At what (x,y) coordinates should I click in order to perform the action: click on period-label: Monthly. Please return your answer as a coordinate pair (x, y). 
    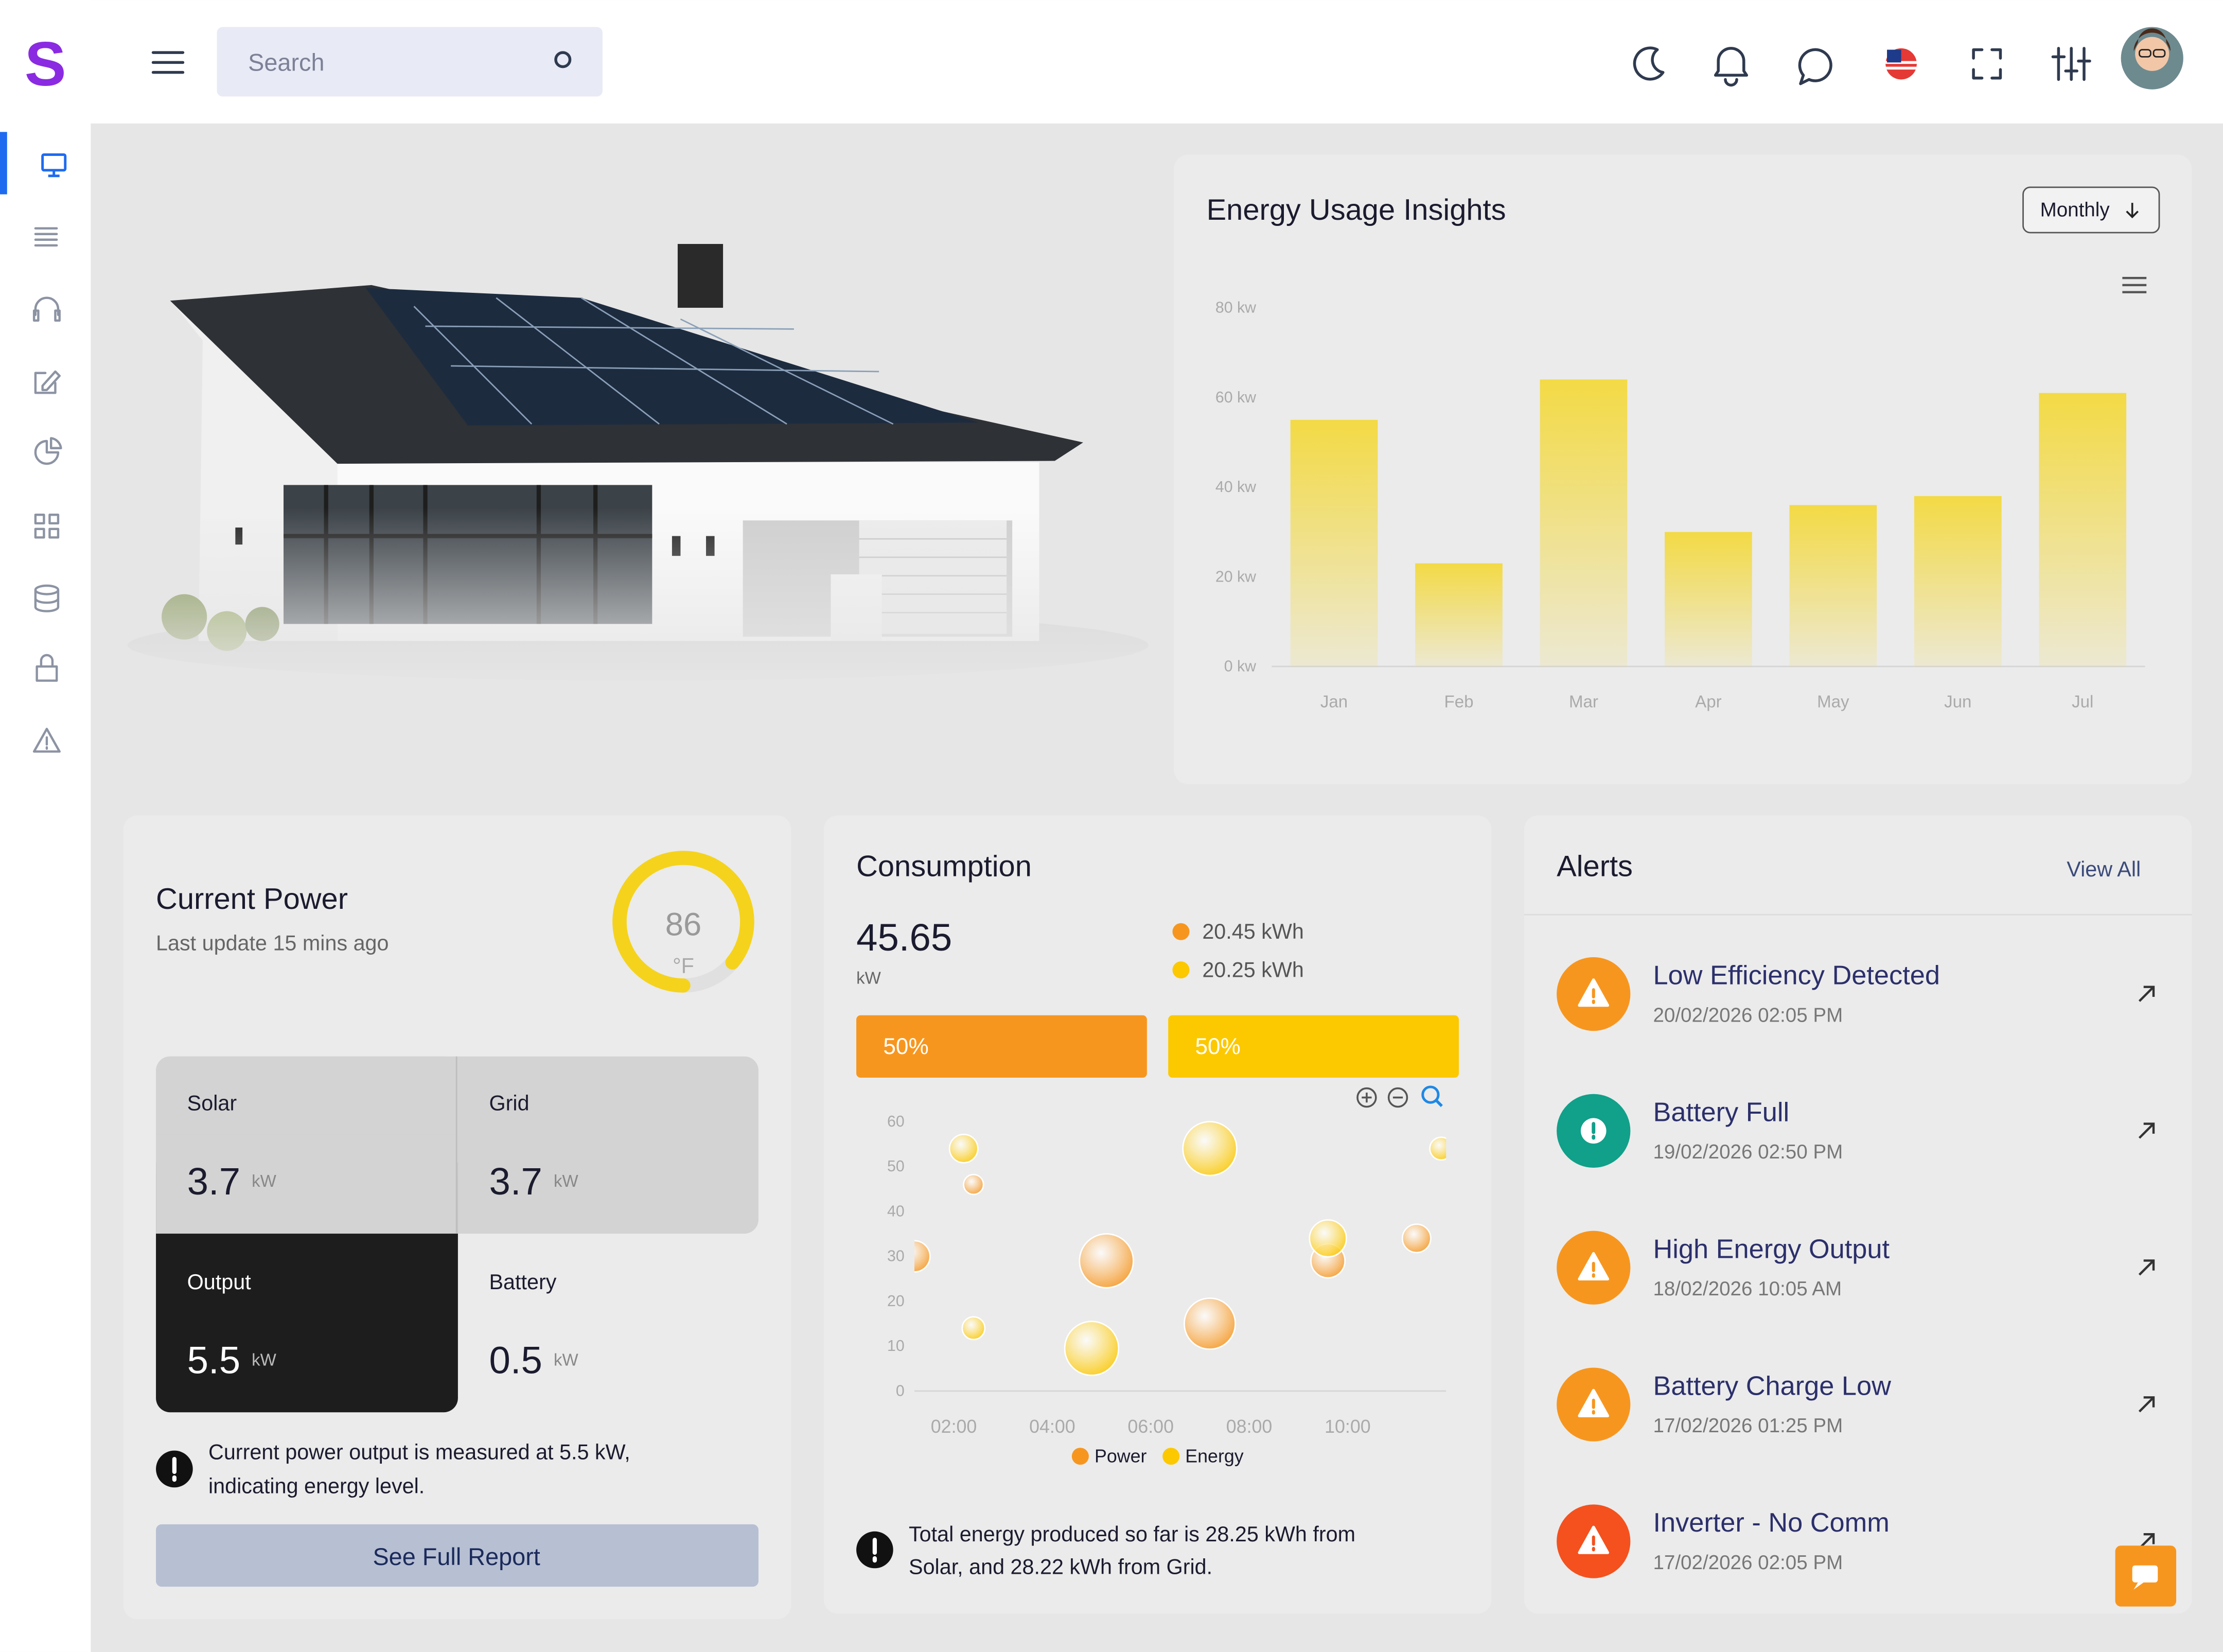
    Looking at the image, I should click on (2075, 210).